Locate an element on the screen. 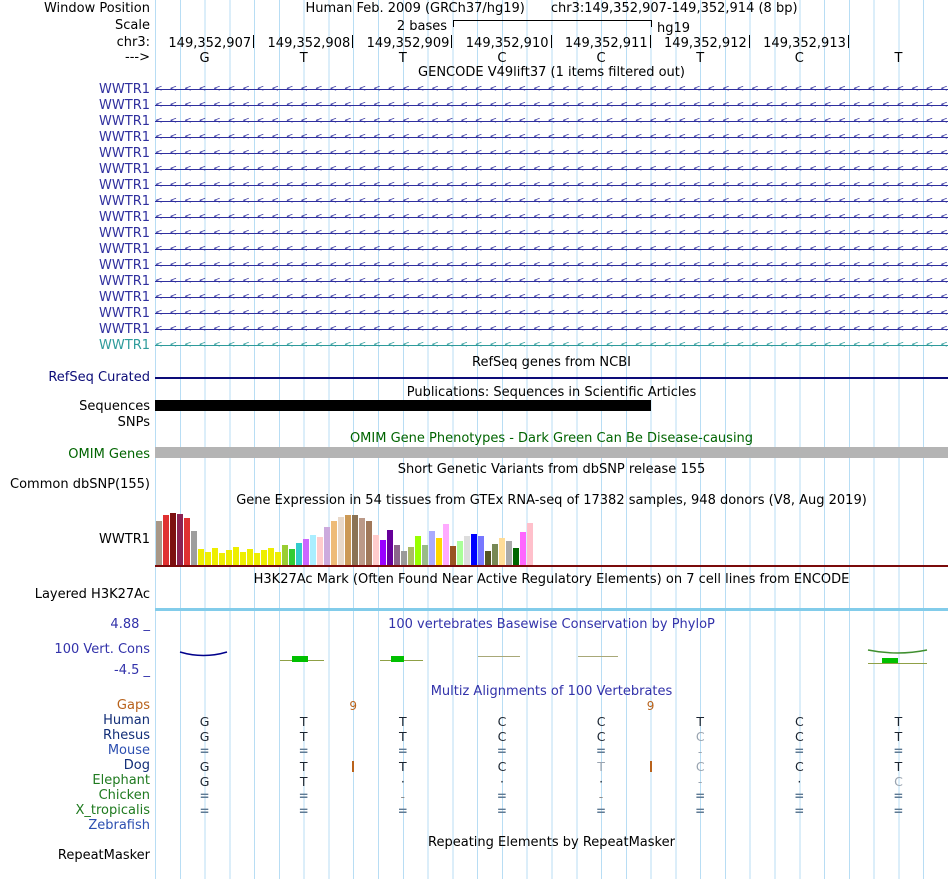  vert-cons-label: 100 Vert. Cons is located at coordinates (102, 649).